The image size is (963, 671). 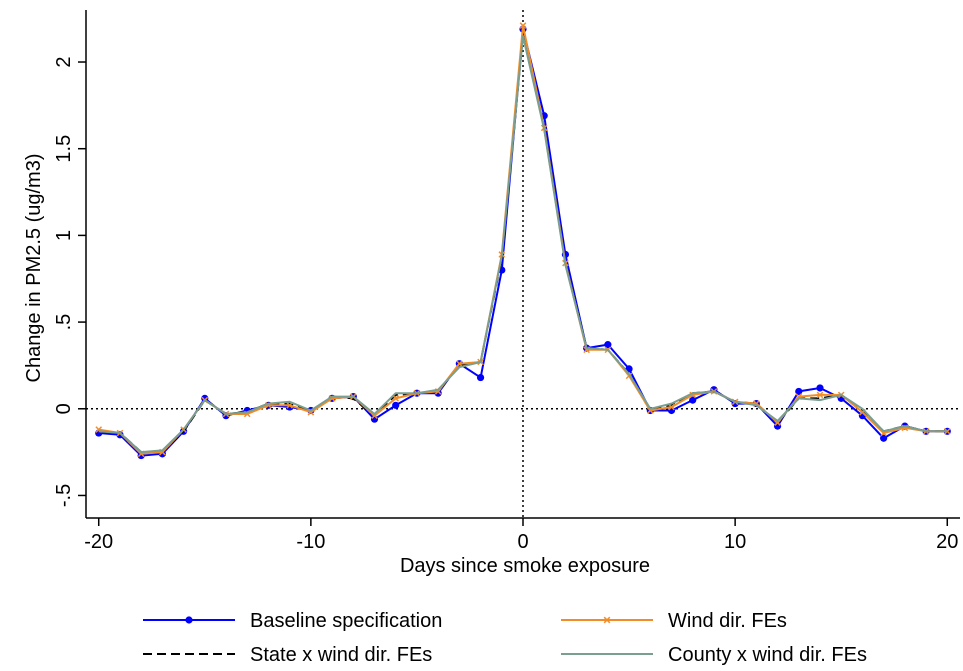 What do you see at coordinates (34, 267) in the screenshot?
I see `y-axis-title: Change in PM2.5 (ug/m3)` at bounding box center [34, 267].